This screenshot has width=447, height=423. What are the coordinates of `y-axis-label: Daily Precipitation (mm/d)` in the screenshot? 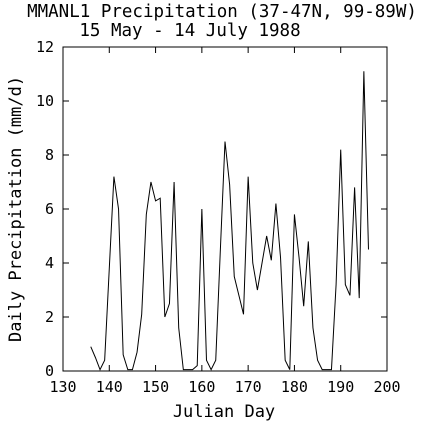 It's located at (16, 209).